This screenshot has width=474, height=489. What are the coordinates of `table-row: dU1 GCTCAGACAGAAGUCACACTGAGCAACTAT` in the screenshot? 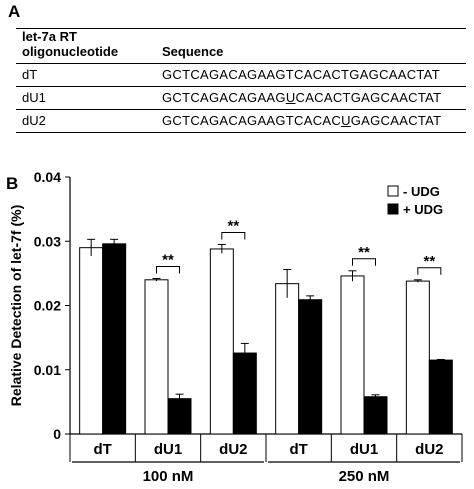 It's located at (241, 98).